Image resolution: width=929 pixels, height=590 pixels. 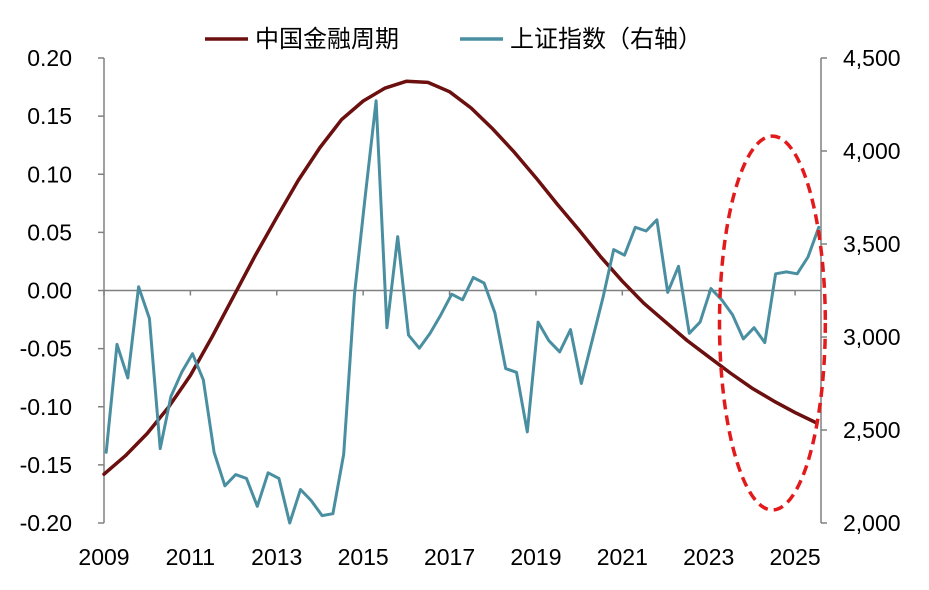 I want to click on left-tick-label: 0.20, so click(x=49, y=58).